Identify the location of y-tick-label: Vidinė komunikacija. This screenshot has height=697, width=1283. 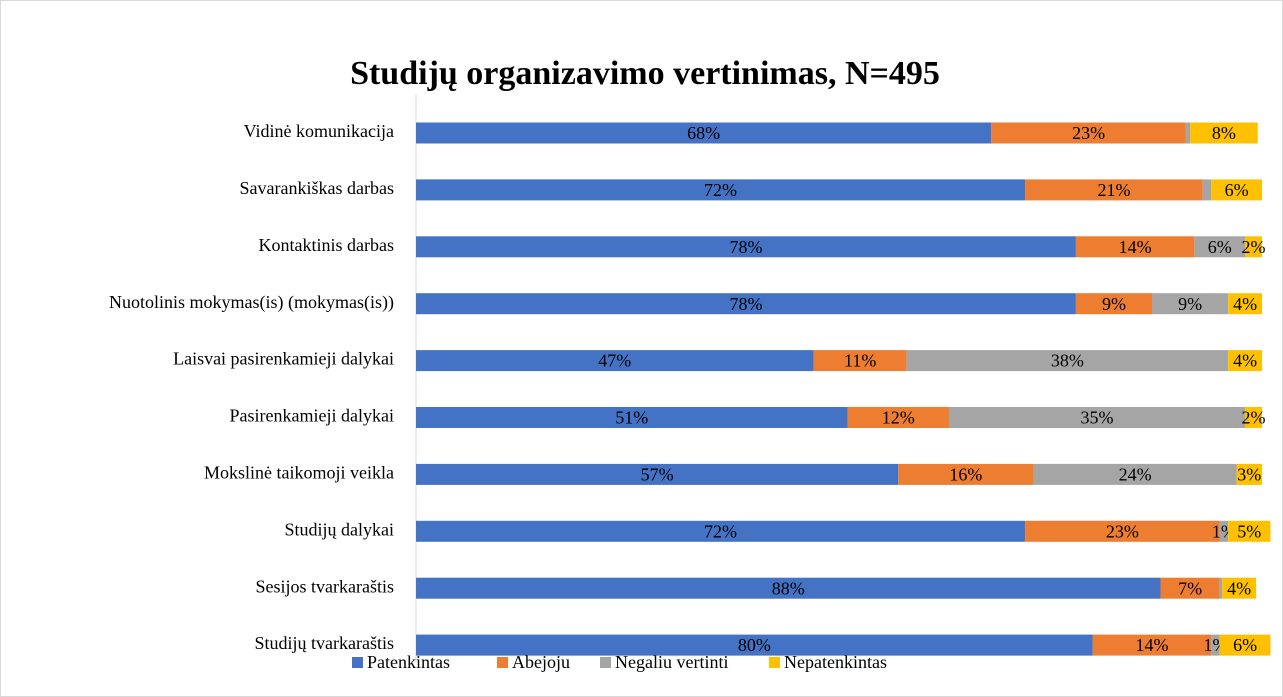
(319, 131).